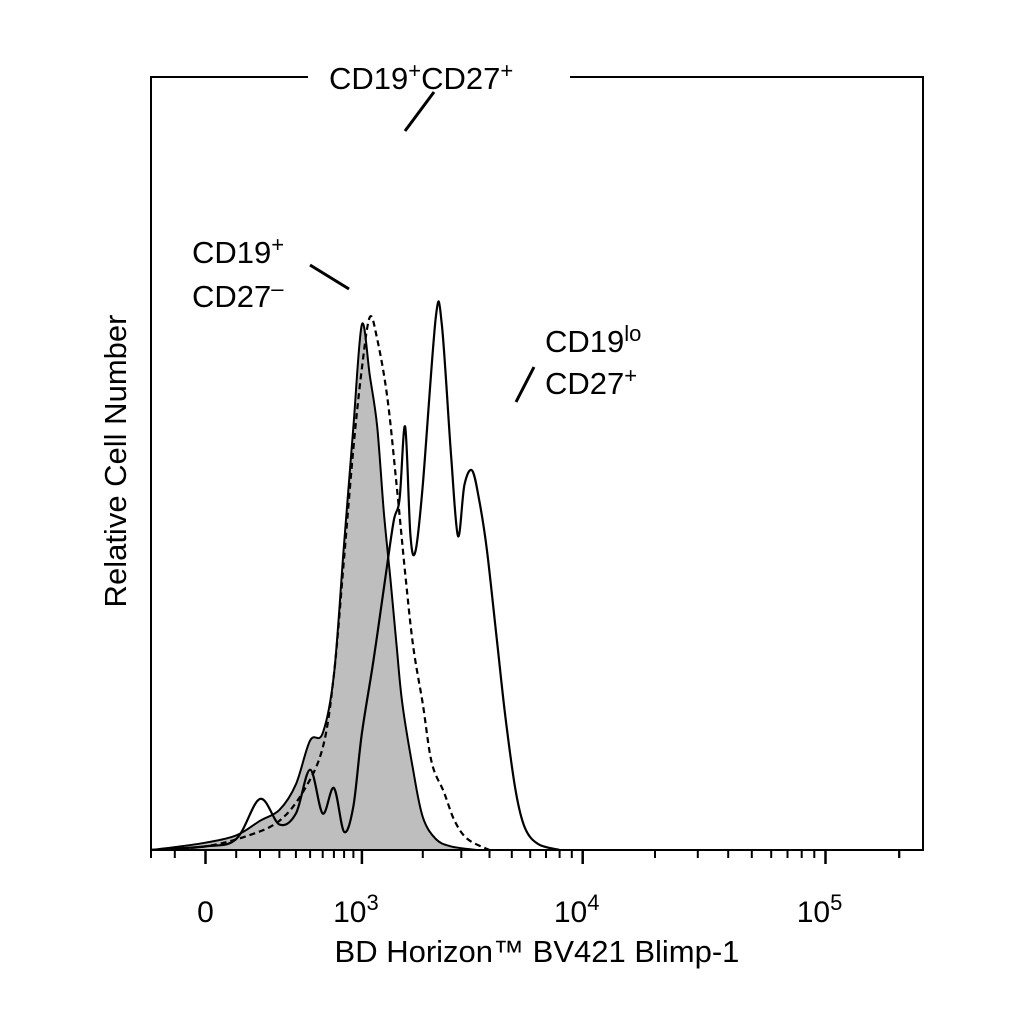 The height and width of the screenshot is (1024, 1024). What do you see at coordinates (277, 288) in the screenshot?
I see `annotation-filled-sup2: –` at bounding box center [277, 288].